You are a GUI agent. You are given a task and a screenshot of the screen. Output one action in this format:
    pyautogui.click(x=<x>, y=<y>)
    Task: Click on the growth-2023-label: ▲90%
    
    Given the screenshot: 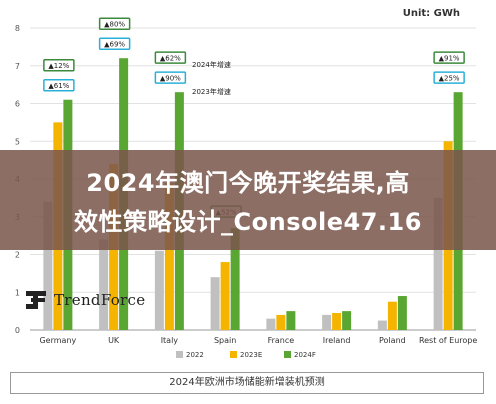 What is the action you would take?
    pyautogui.click(x=170, y=79)
    